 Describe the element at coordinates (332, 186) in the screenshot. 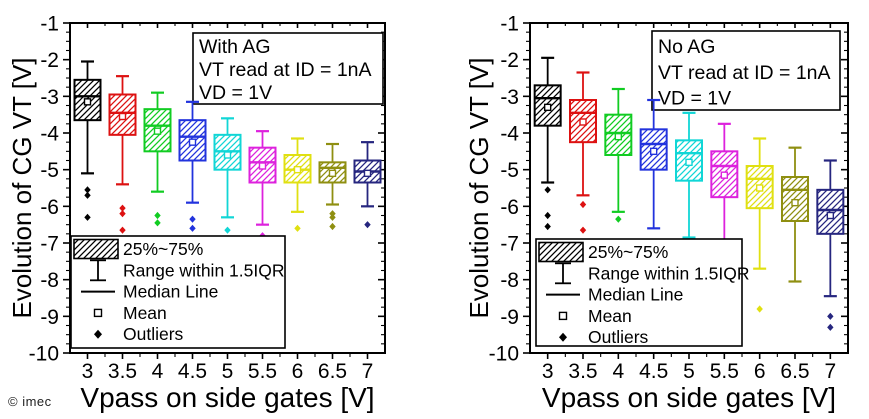

I see `box-6.5` at that location.